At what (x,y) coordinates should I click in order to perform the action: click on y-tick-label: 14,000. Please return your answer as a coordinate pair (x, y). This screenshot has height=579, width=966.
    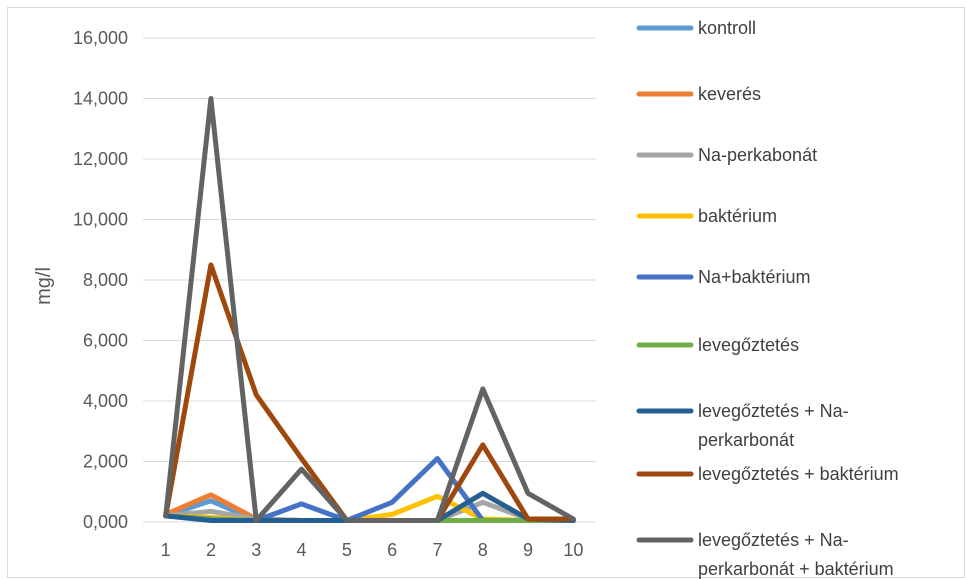
    Looking at the image, I should click on (100, 99).